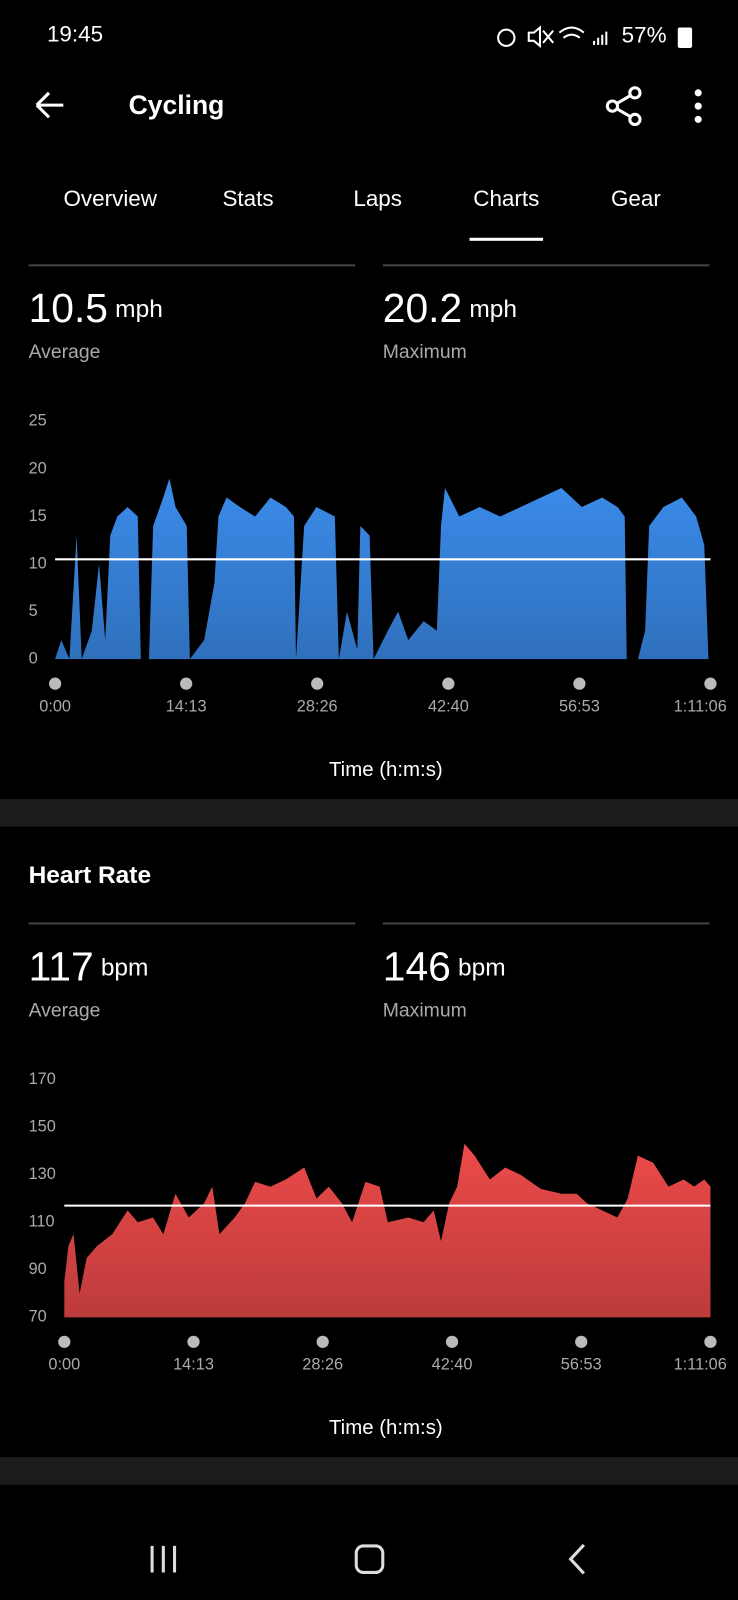 The width and height of the screenshot is (738, 1600). I want to click on y-tick-label: 25, so click(38, 421).